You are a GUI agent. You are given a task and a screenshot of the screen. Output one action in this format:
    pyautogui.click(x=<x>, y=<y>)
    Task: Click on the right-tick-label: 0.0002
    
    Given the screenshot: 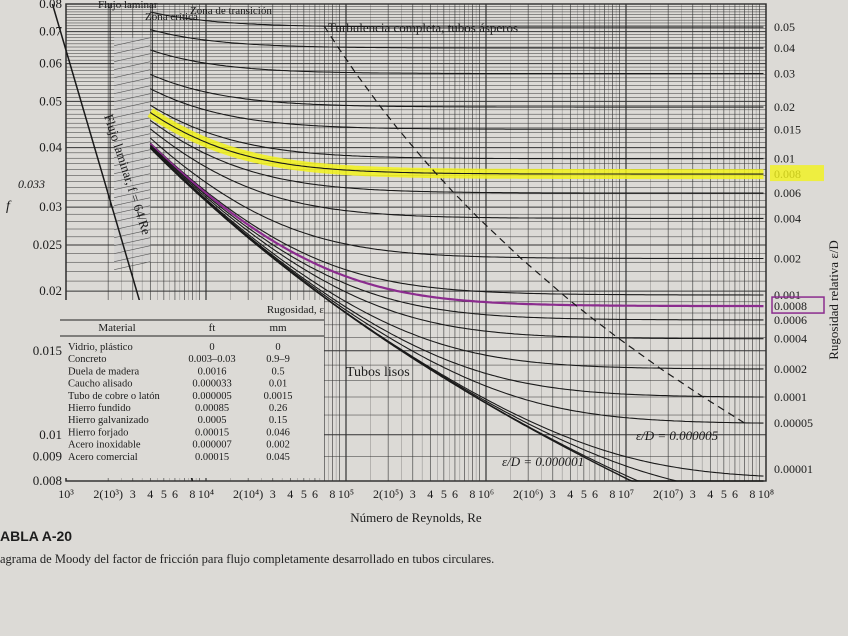 What is the action you would take?
    pyautogui.click(x=790, y=369)
    